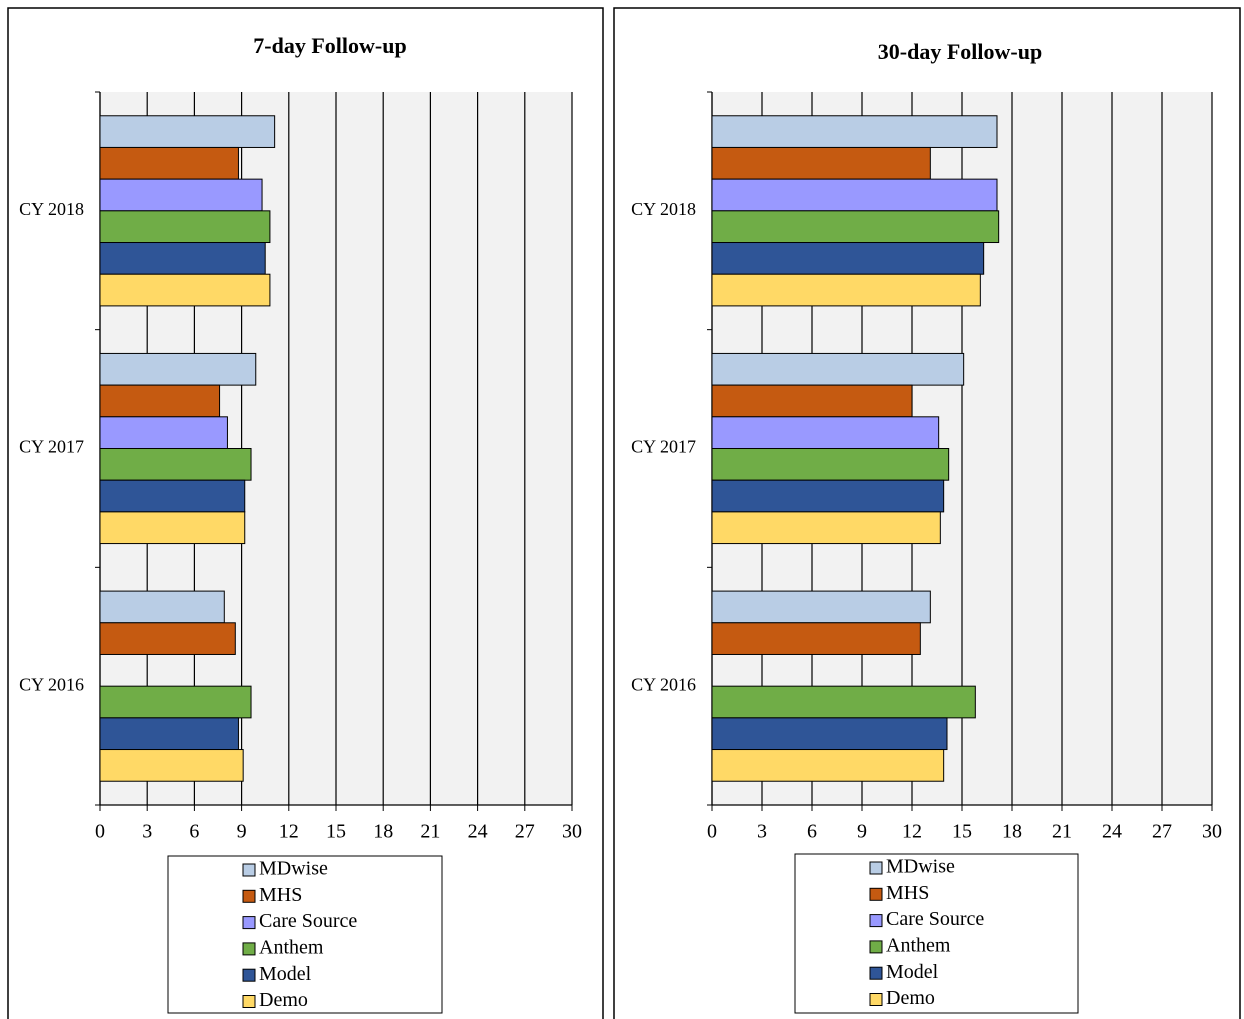  I want to click on chart-title: 7-day Follow-up, so click(329, 45).